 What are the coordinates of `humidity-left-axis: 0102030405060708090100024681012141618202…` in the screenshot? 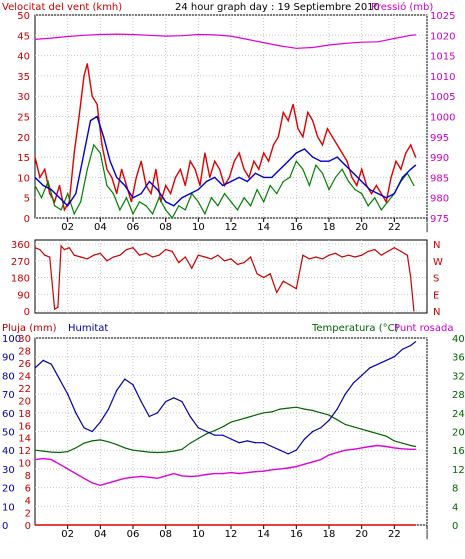 It's located at (16, 433).